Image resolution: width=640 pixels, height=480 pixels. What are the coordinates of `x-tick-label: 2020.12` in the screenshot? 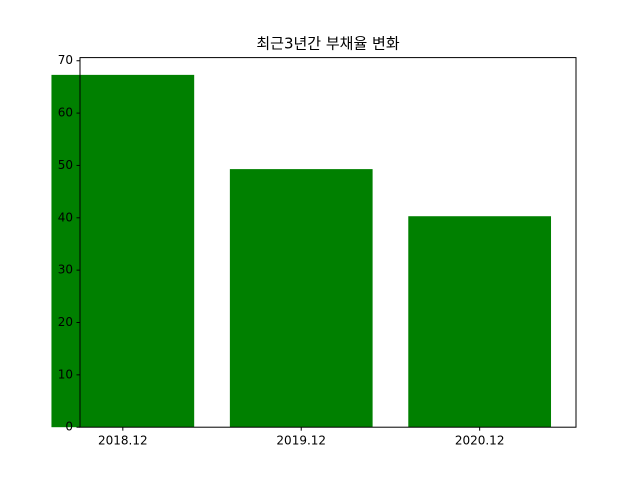 It's located at (480, 441).